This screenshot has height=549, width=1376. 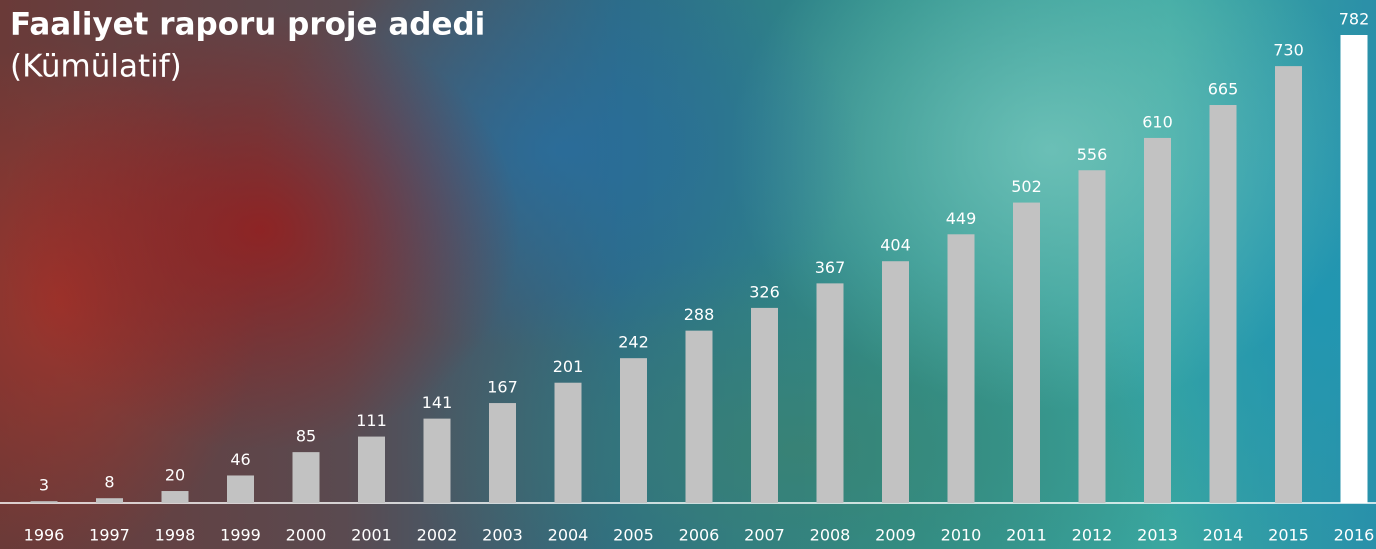 What do you see at coordinates (699, 314) in the screenshot?
I see `value-label: 288` at bounding box center [699, 314].